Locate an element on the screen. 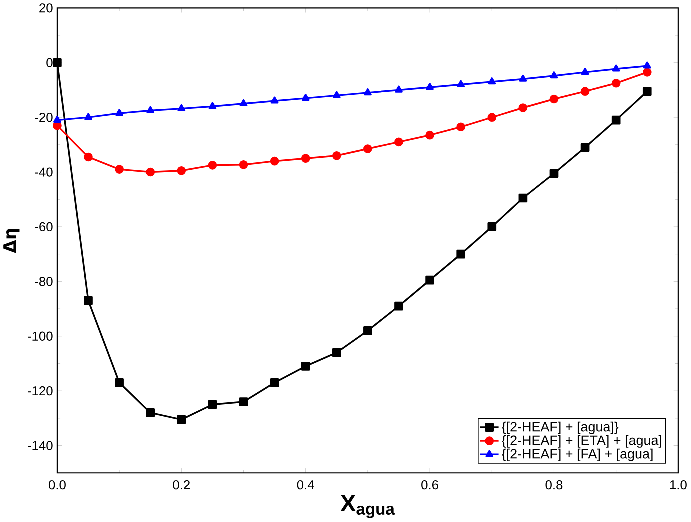 The width and height of the screenshot is (691, 522). x-tick-label: 0.4 is located at coordinates (305, 485).